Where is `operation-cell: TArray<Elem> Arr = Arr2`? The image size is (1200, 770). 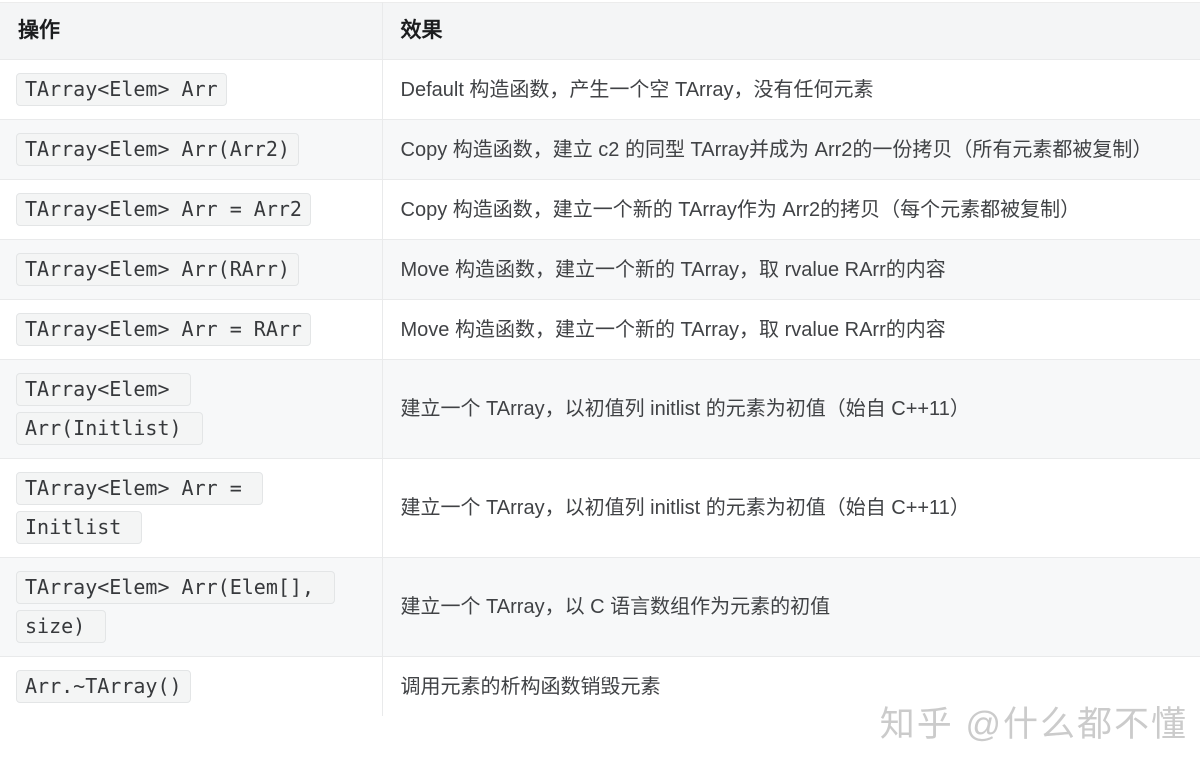
operation-cell: TArray<Elem> Arr = Arr2 is located at coordinates (191, 209).